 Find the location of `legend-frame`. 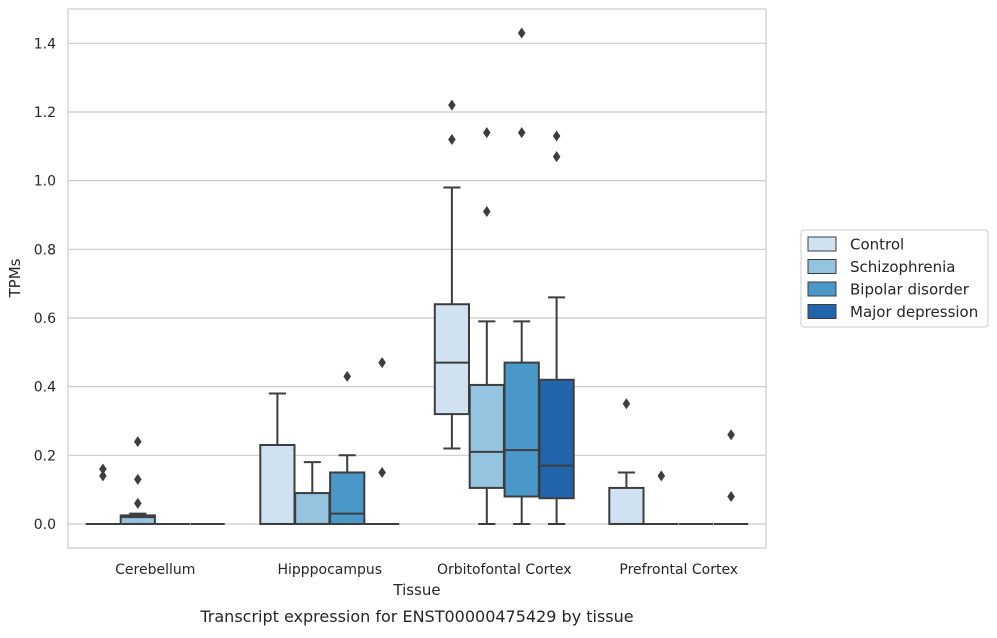

legend-frame is located at coordinates (894, 278).